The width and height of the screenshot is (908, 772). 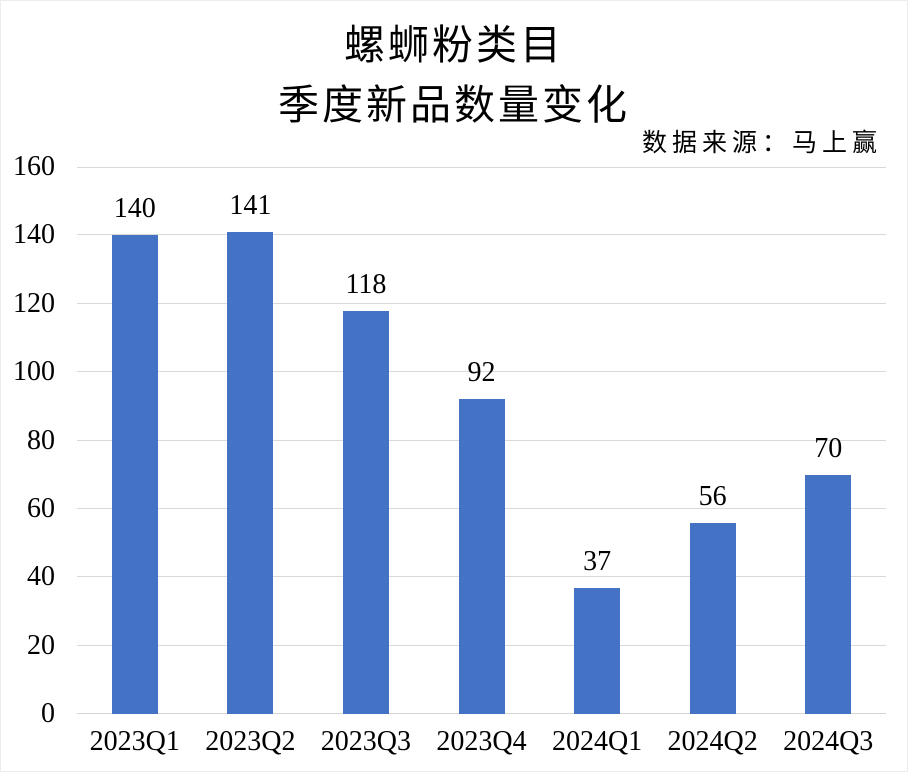 What do you see at coordinates (712, 618) in the screenshot?
I see `bar-2024Q2` at bounding box center [712, 618].